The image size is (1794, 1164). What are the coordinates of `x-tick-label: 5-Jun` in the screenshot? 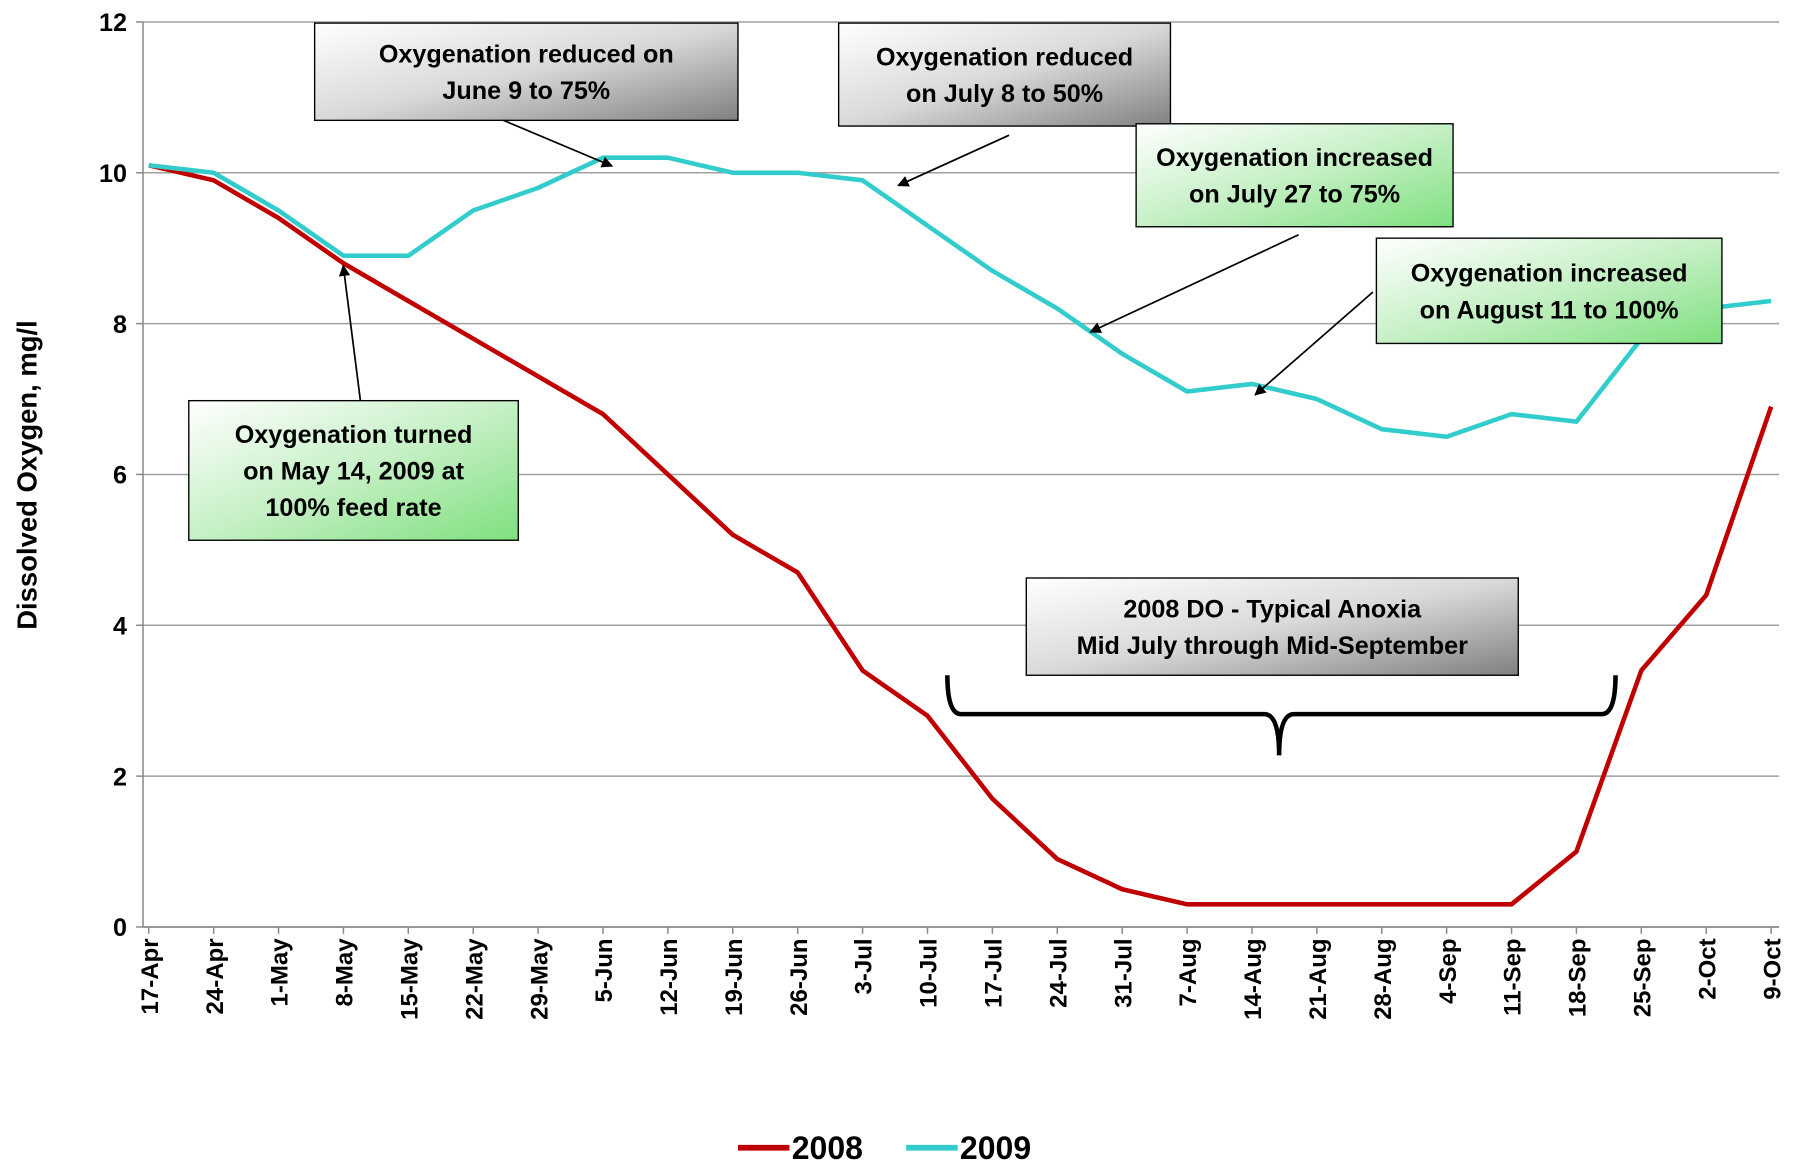 It's located at (604, 970).